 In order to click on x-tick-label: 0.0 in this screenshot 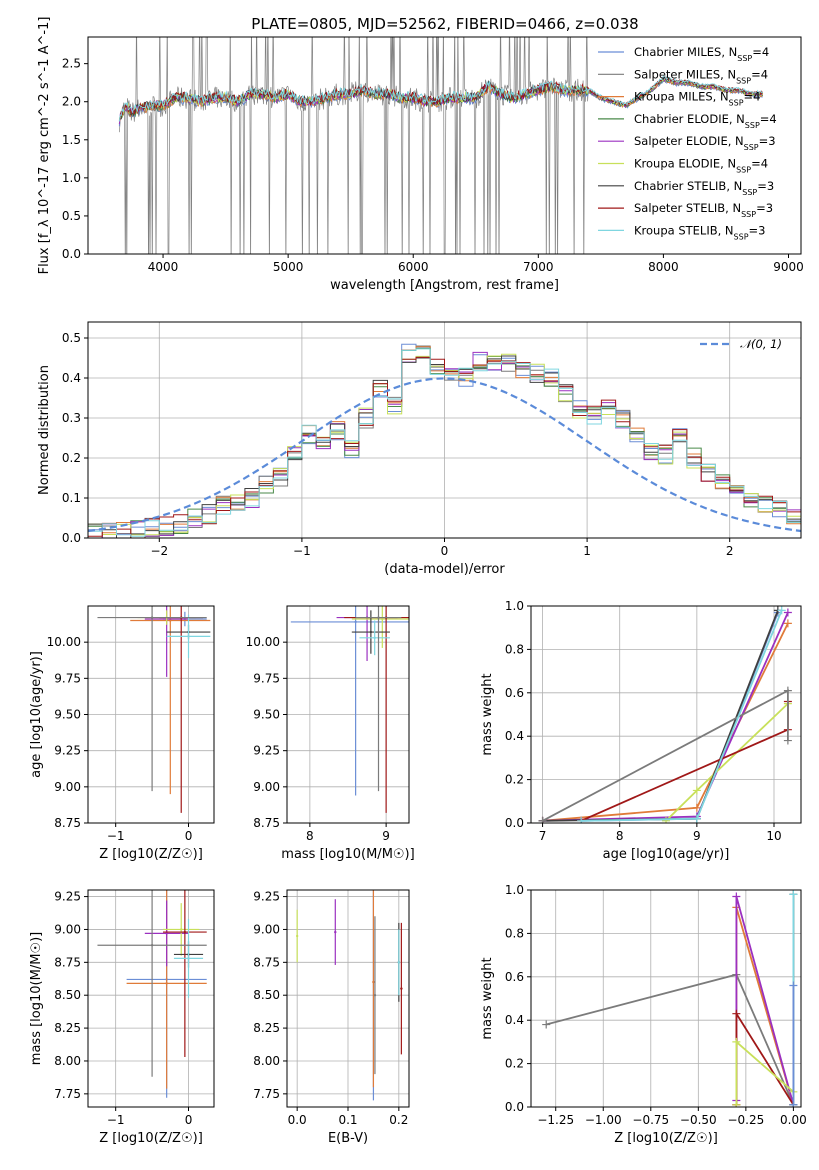, I will do `click(297, 1120)`.